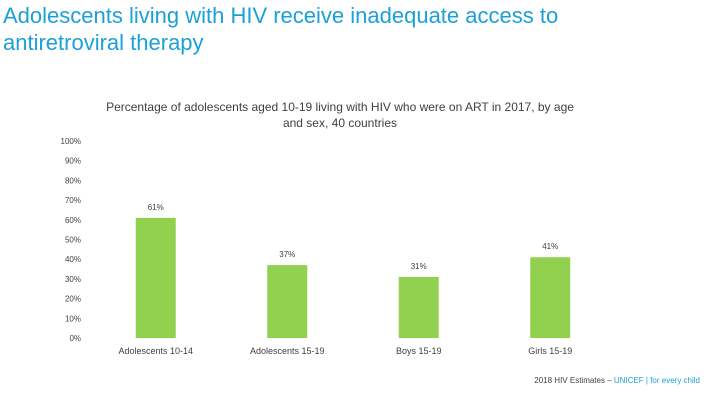  I want to click on y-tick-label: 90%, so click(73, 161).